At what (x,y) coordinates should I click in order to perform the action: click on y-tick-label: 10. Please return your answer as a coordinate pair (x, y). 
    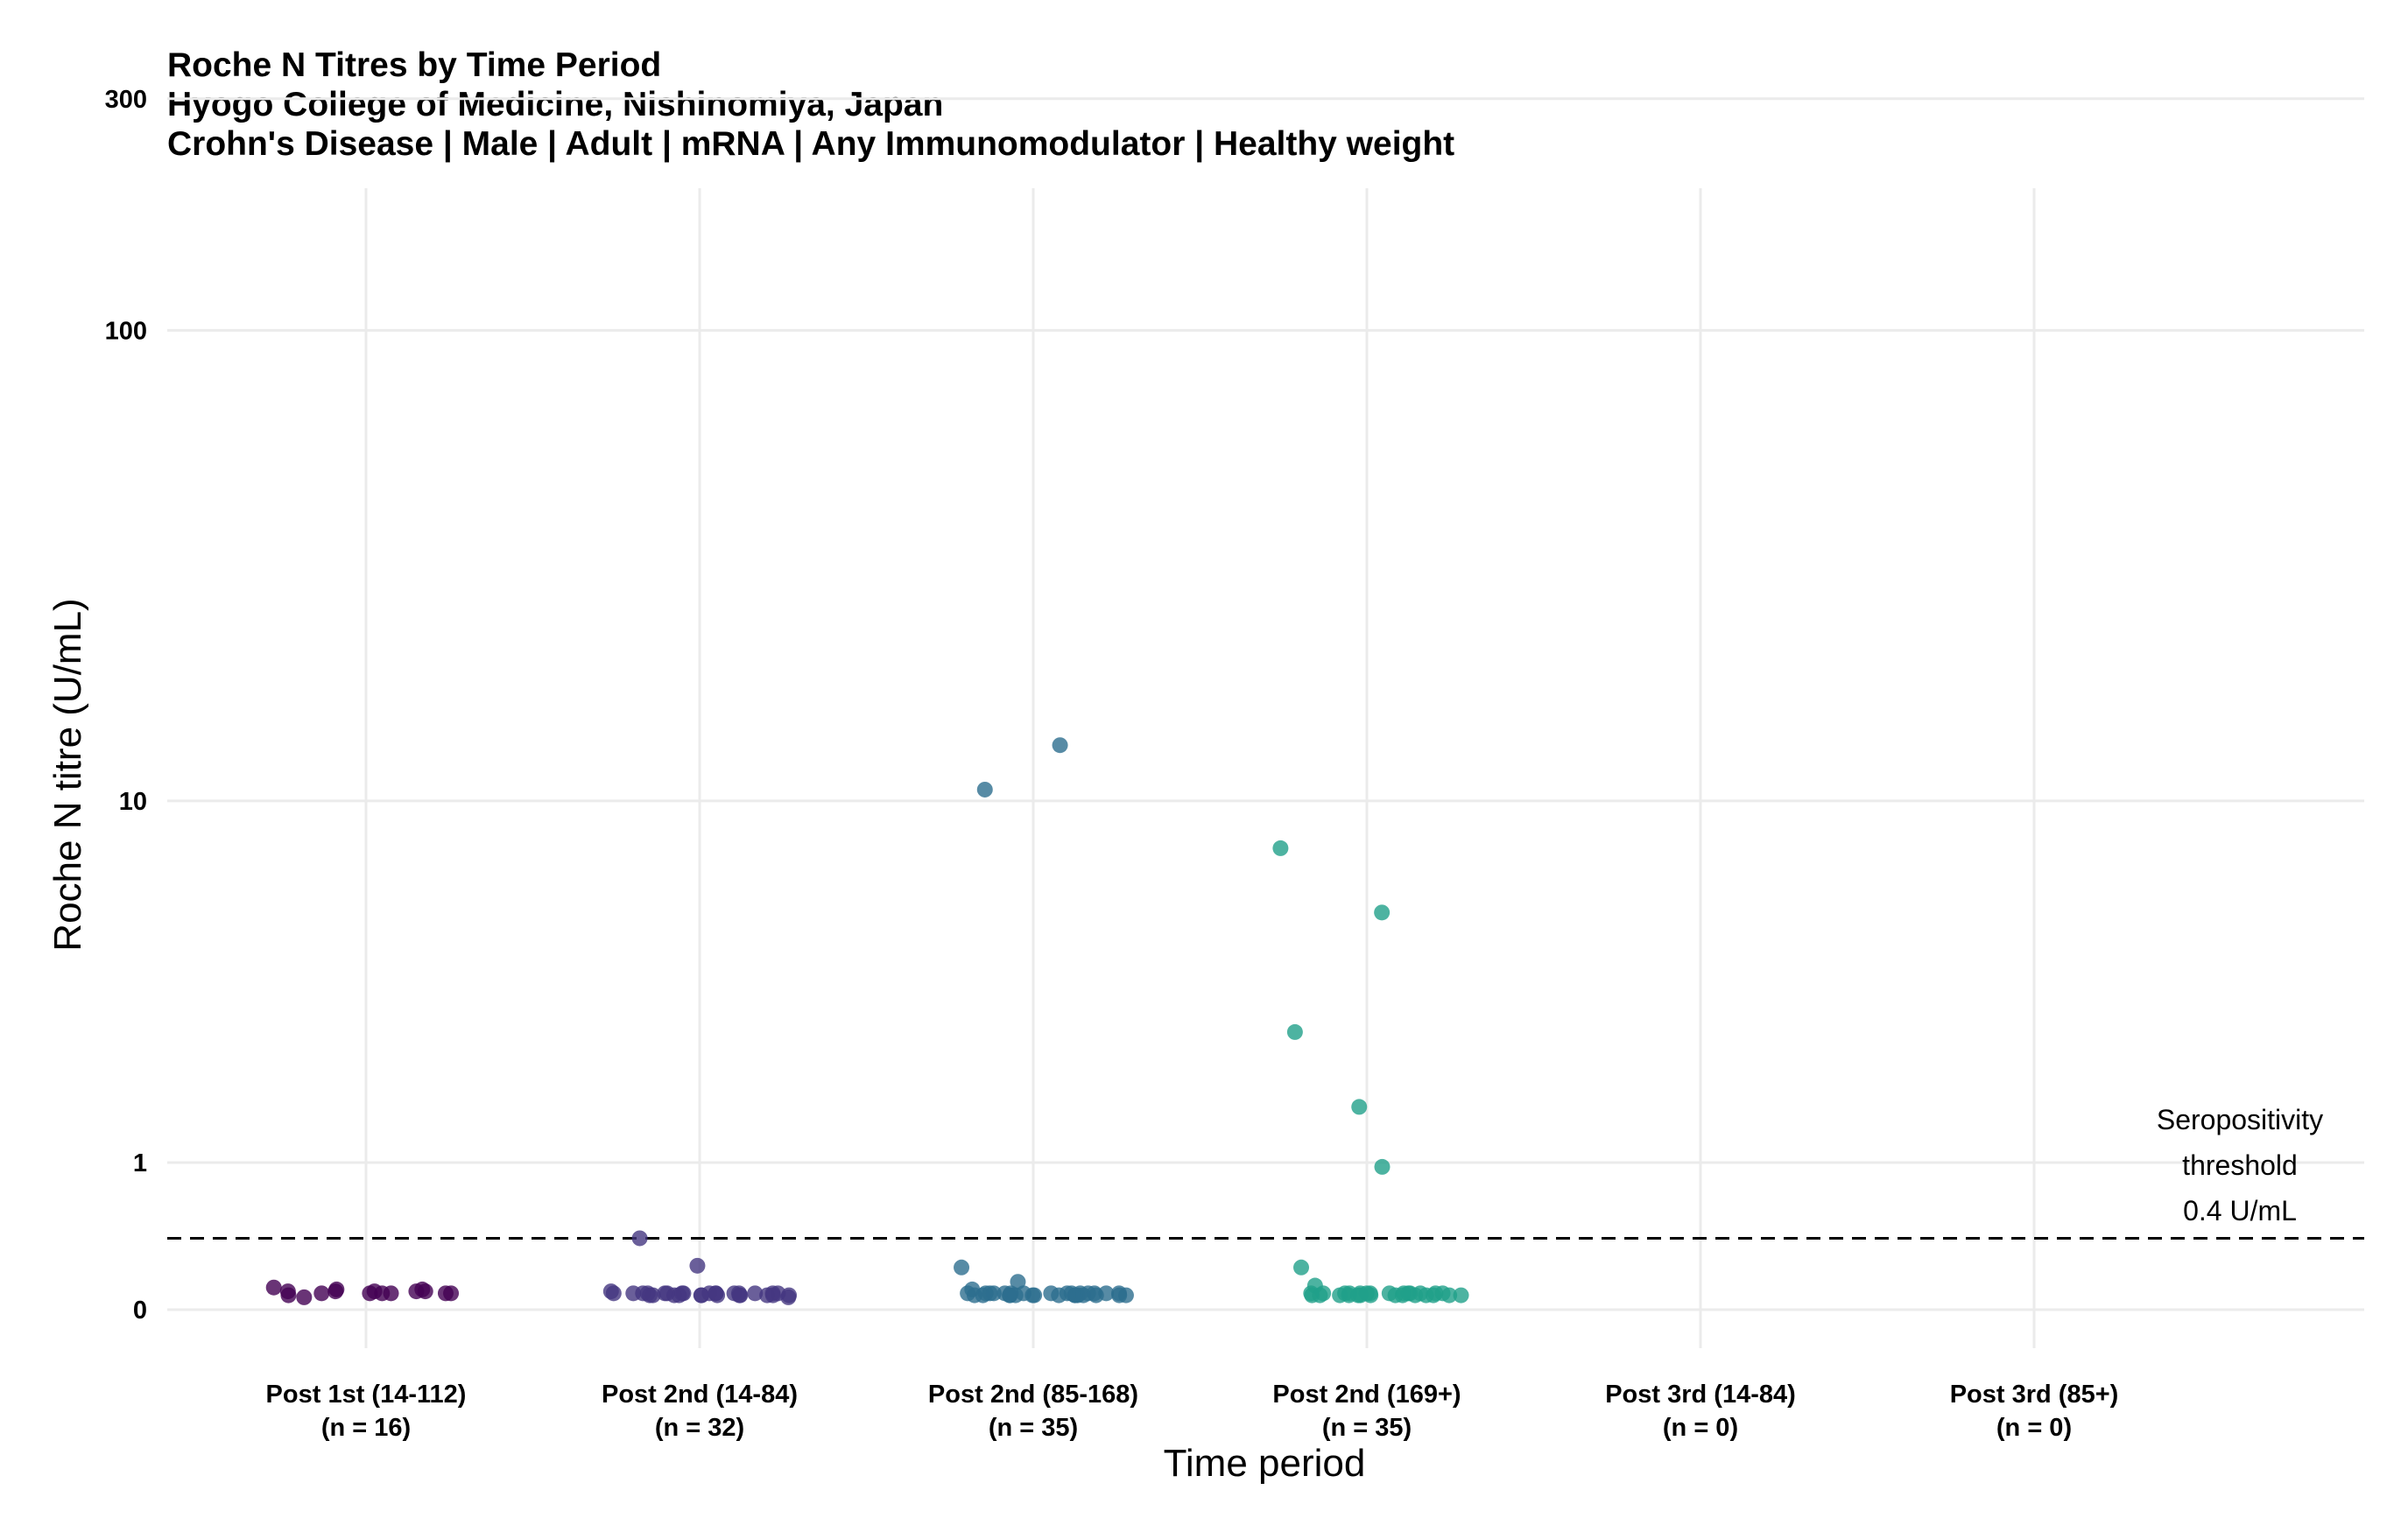
    Looking at the image, I should click on (133, 802).